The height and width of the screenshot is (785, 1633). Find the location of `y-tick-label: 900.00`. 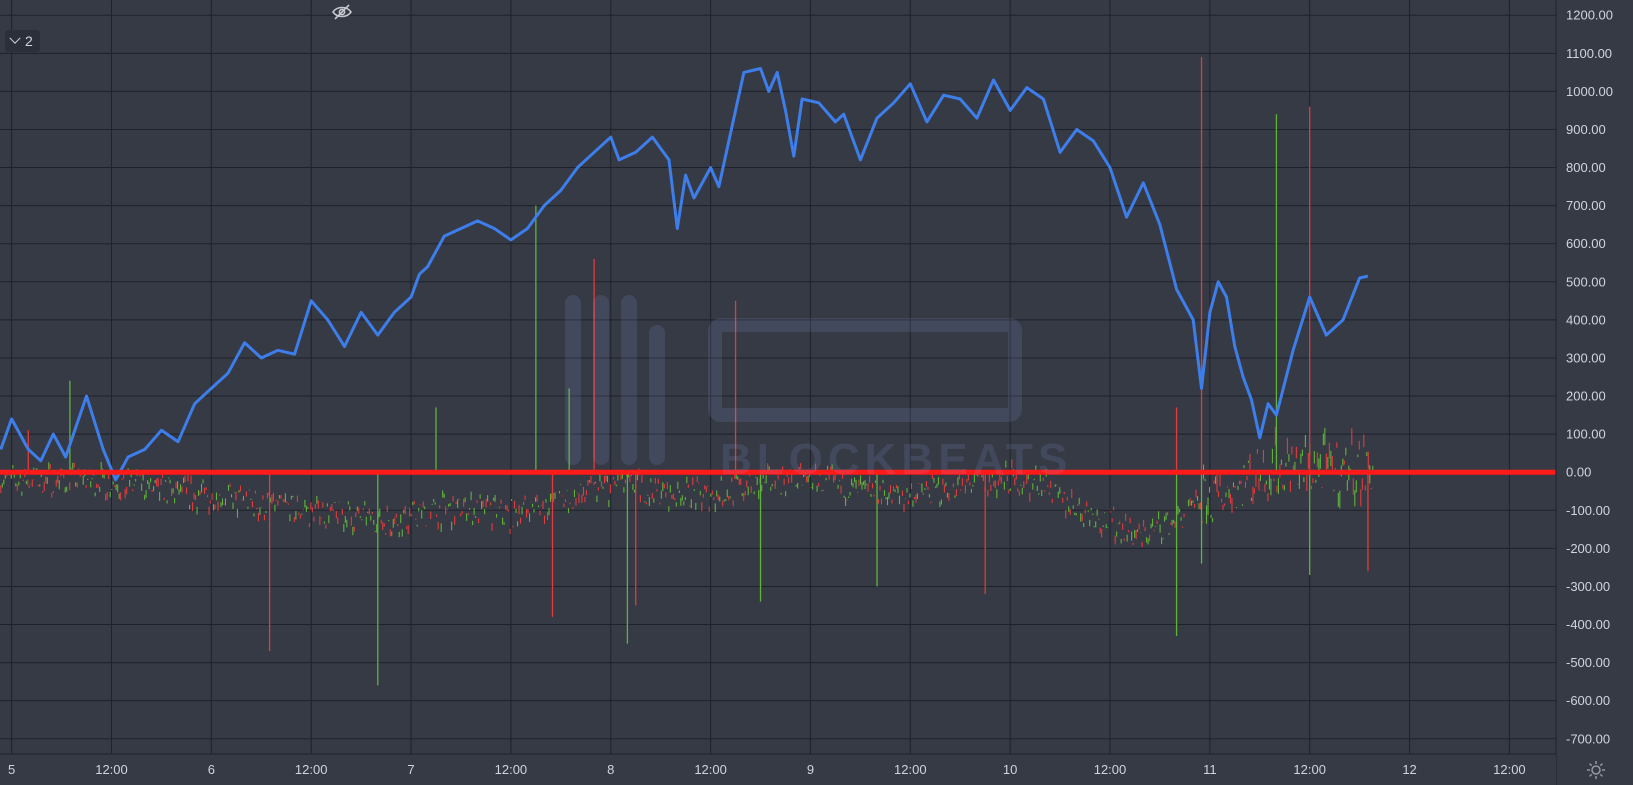

y-tick-label: 900.00 is located at coordinates (1586, 129).